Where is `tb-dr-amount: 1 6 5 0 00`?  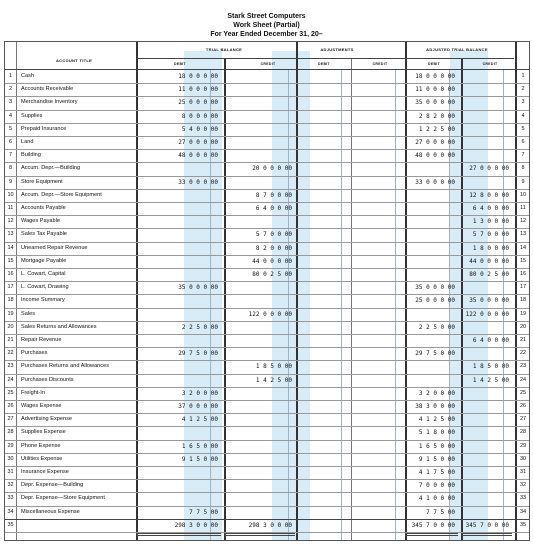 tb-dr-amount: 1 6 5 0 00 is located at coordinates (199, 446).